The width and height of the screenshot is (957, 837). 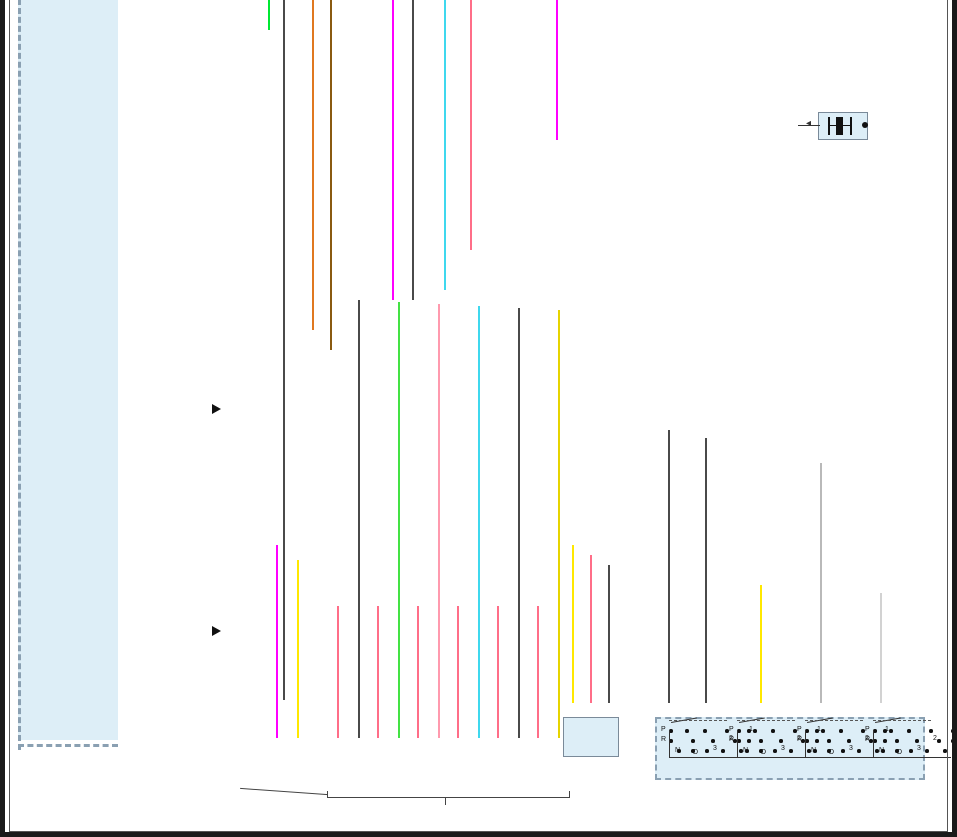 I want to click on fuel-injectors-bracket-right, so click(x=569, y=794).